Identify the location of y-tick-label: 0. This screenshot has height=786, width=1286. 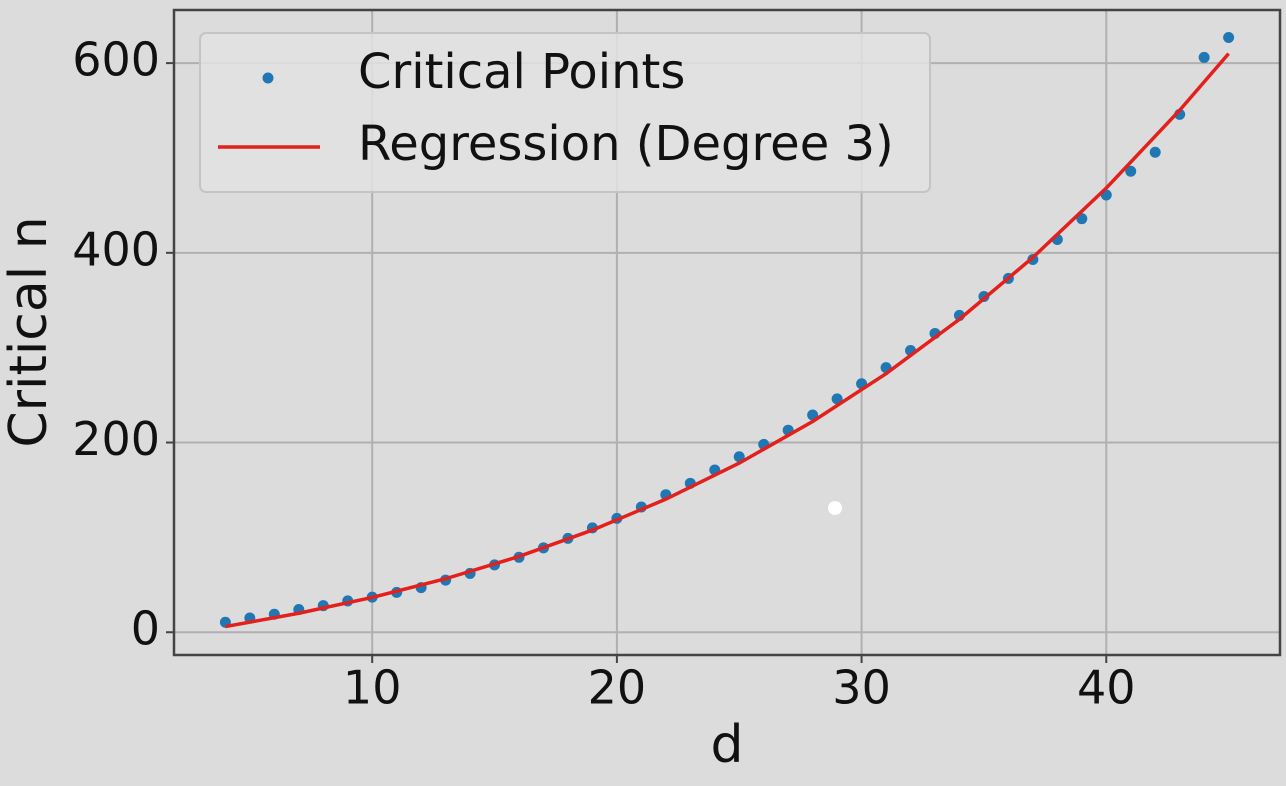
(145, 629).